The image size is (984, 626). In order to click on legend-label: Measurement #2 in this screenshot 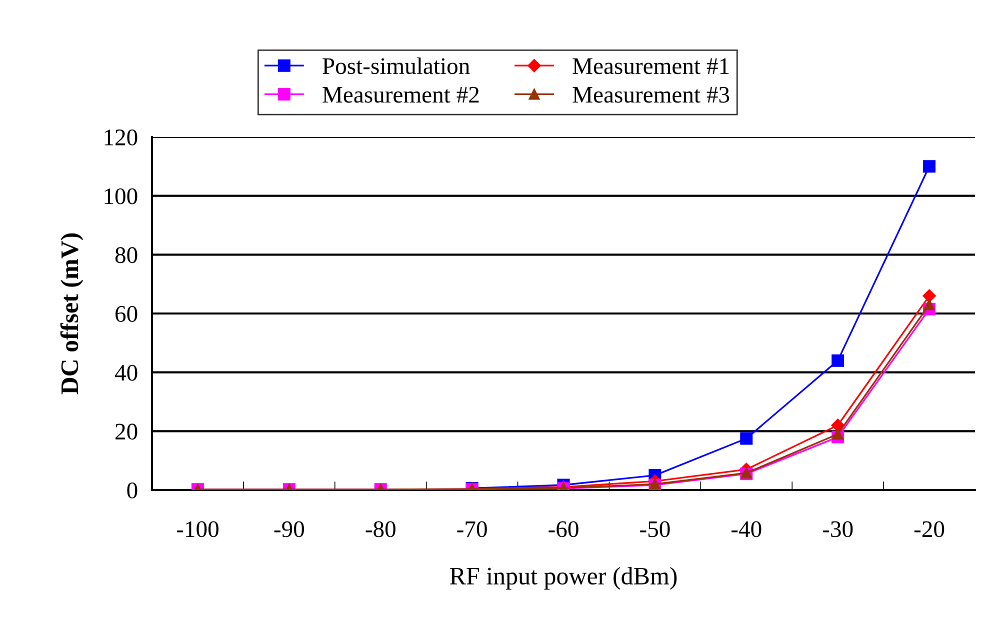, I will do `click(400, 94)`.